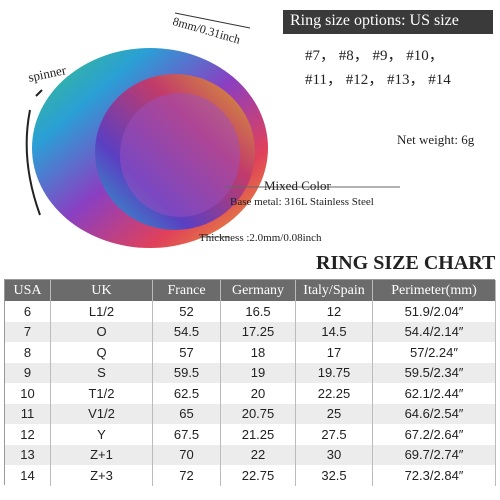 The image size is (500, 500). What do you see at coordinates (436, 139) in the screenshot?
I see `net-weight: Net weight: 6g` at bounding box center [436, 139].